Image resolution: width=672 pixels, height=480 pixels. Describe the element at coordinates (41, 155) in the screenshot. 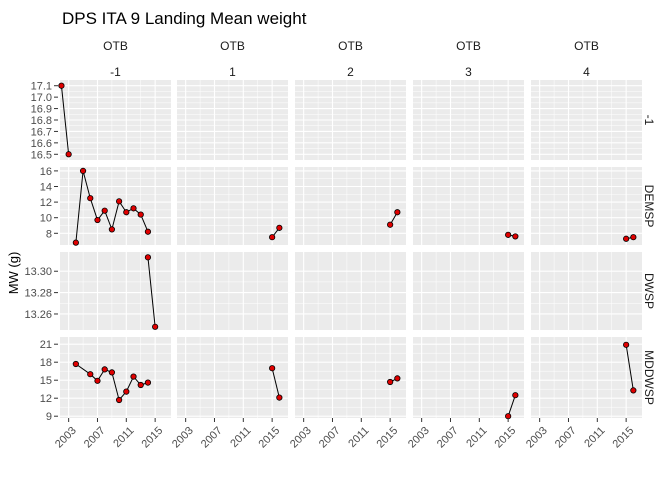

I see `y-tick-label: 16.5` at that location.